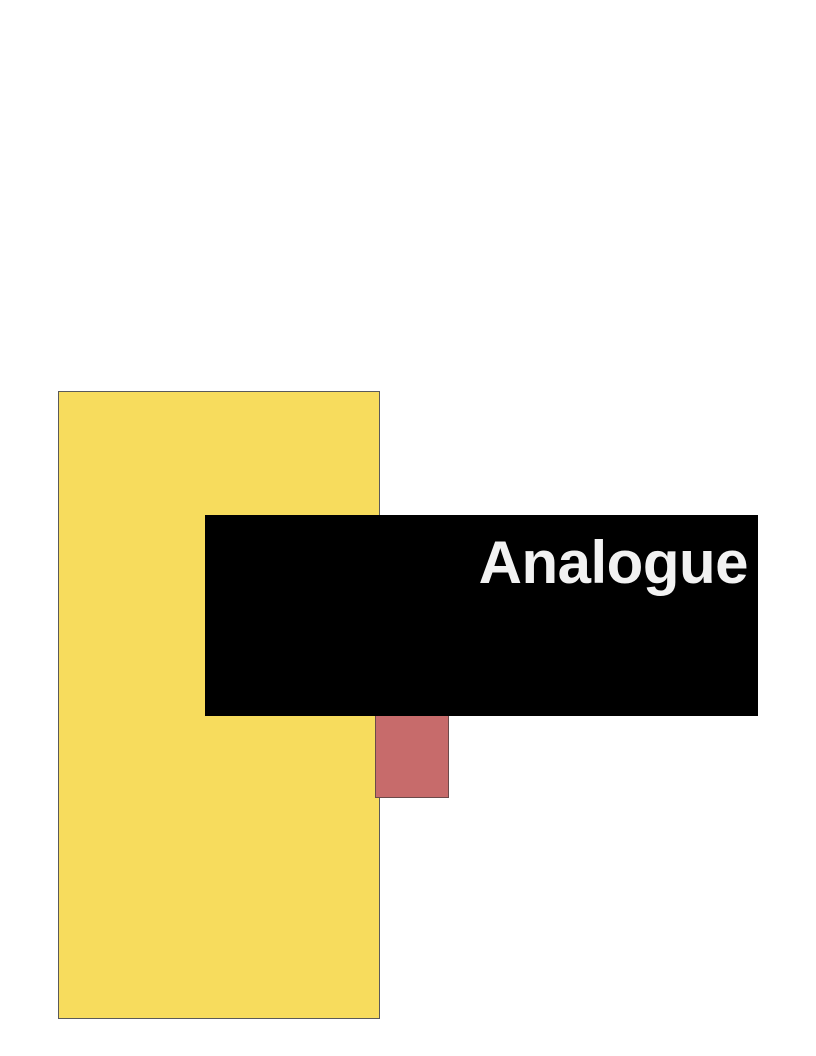 The image size is (816, 1056). What do you see at coordinates (481, 615) in the screenshot?
I see `title-band: Analogue` at bounding box center [481, 615].